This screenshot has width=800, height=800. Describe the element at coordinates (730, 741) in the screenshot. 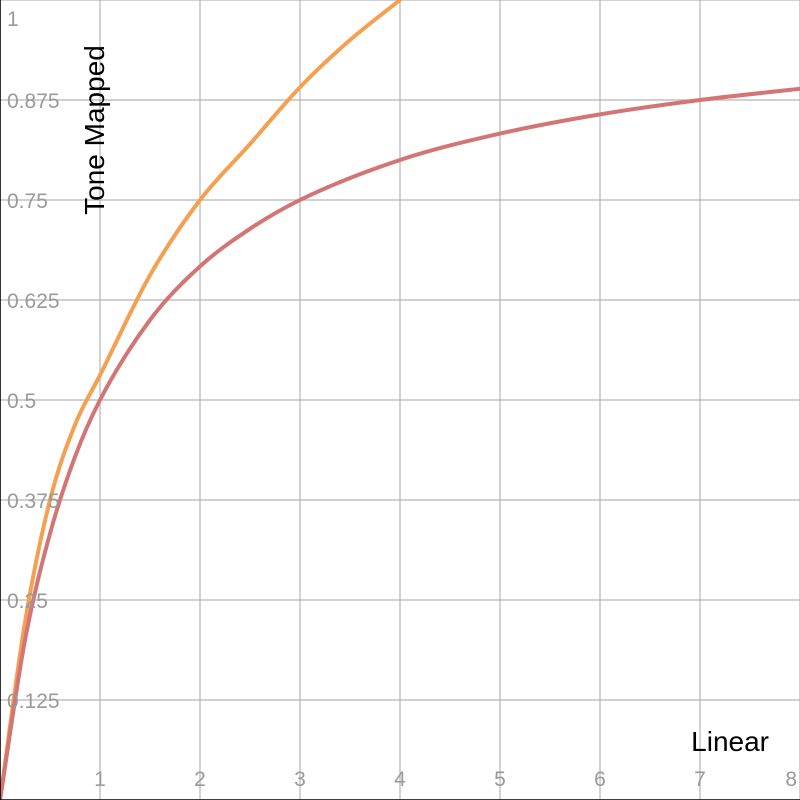

I see `x-axis-label: Linear` at that location.